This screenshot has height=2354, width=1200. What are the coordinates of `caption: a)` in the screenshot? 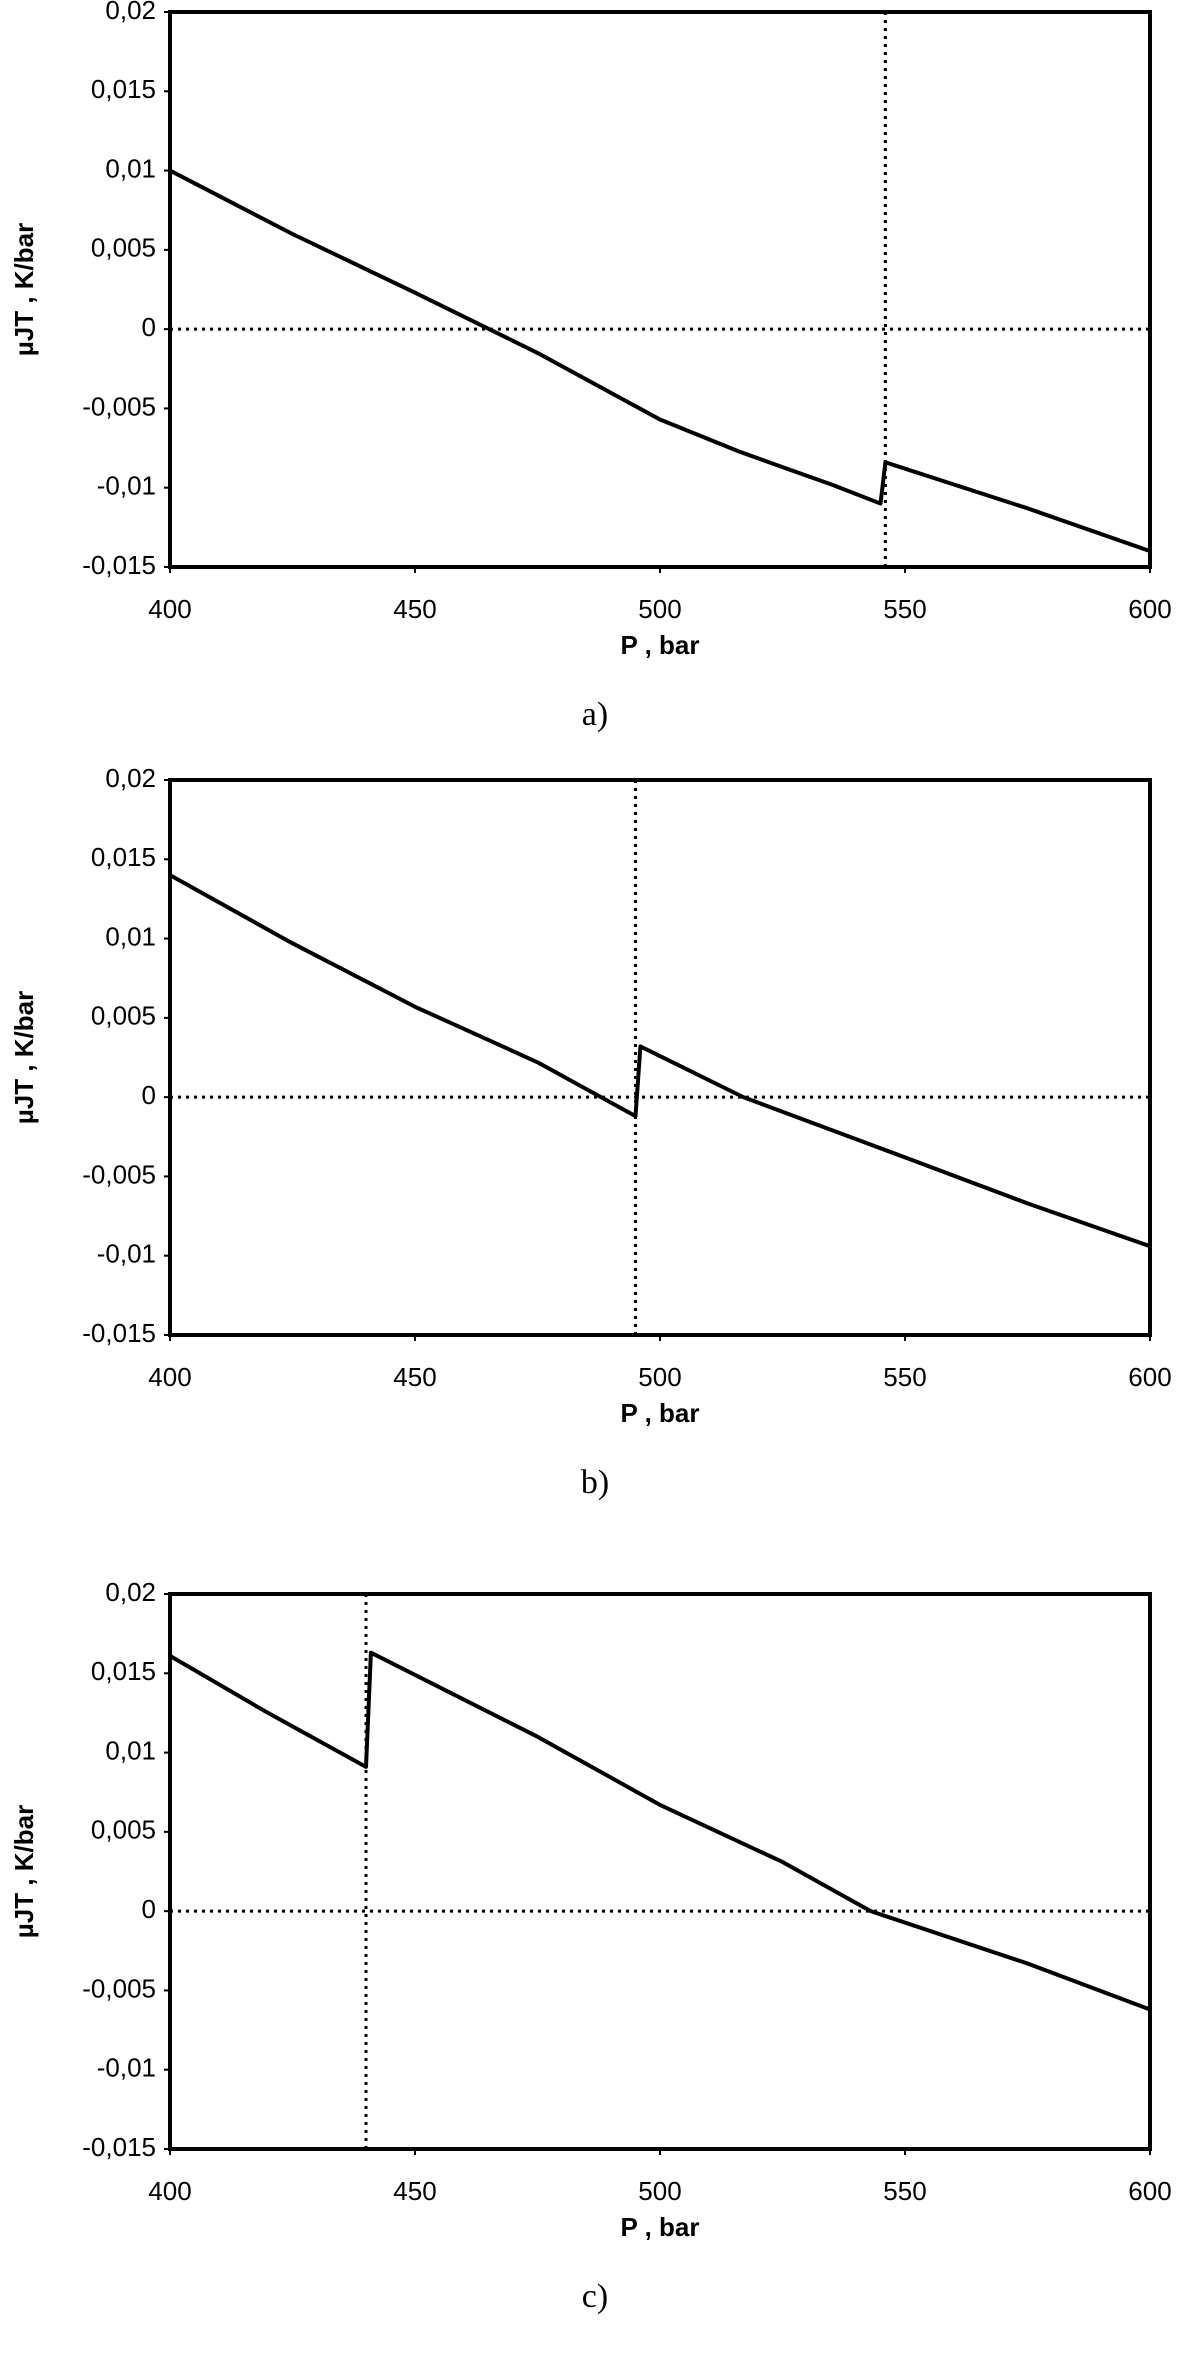 It's located at (595, 714).